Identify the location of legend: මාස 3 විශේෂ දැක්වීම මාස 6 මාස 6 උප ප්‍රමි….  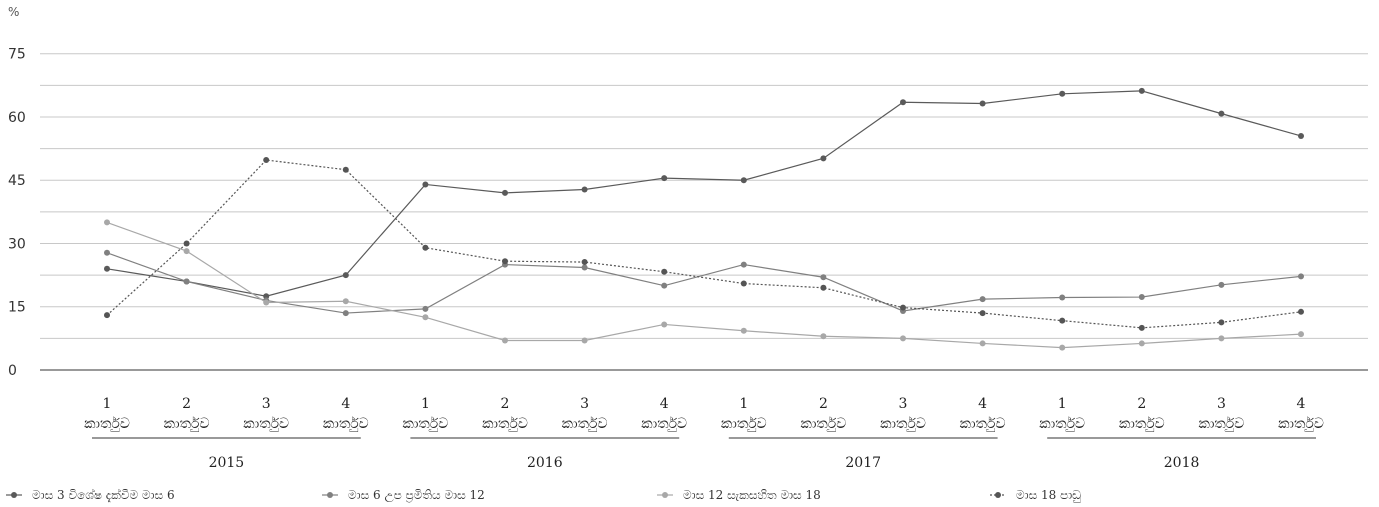
(543, 495).